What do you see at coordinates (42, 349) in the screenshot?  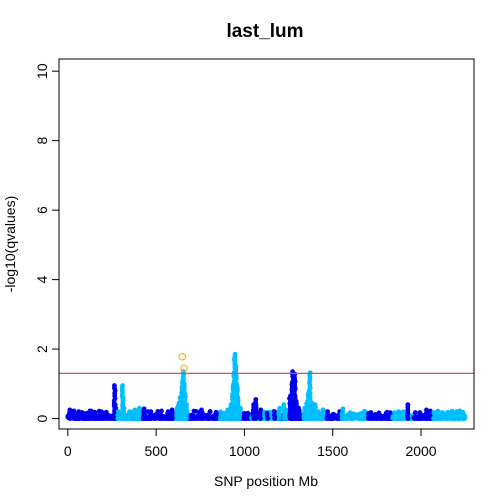 I see `y-tick-label: 2` at bounding box center [42, 349].